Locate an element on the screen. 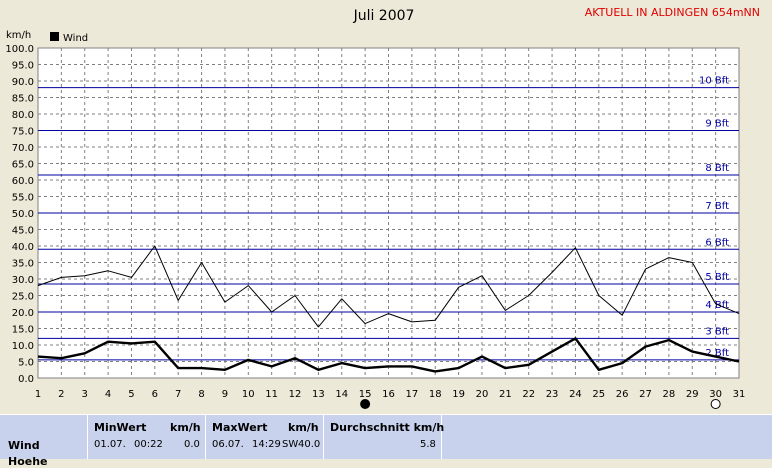  min-unit: km/h is located at coordinates (185, 427).